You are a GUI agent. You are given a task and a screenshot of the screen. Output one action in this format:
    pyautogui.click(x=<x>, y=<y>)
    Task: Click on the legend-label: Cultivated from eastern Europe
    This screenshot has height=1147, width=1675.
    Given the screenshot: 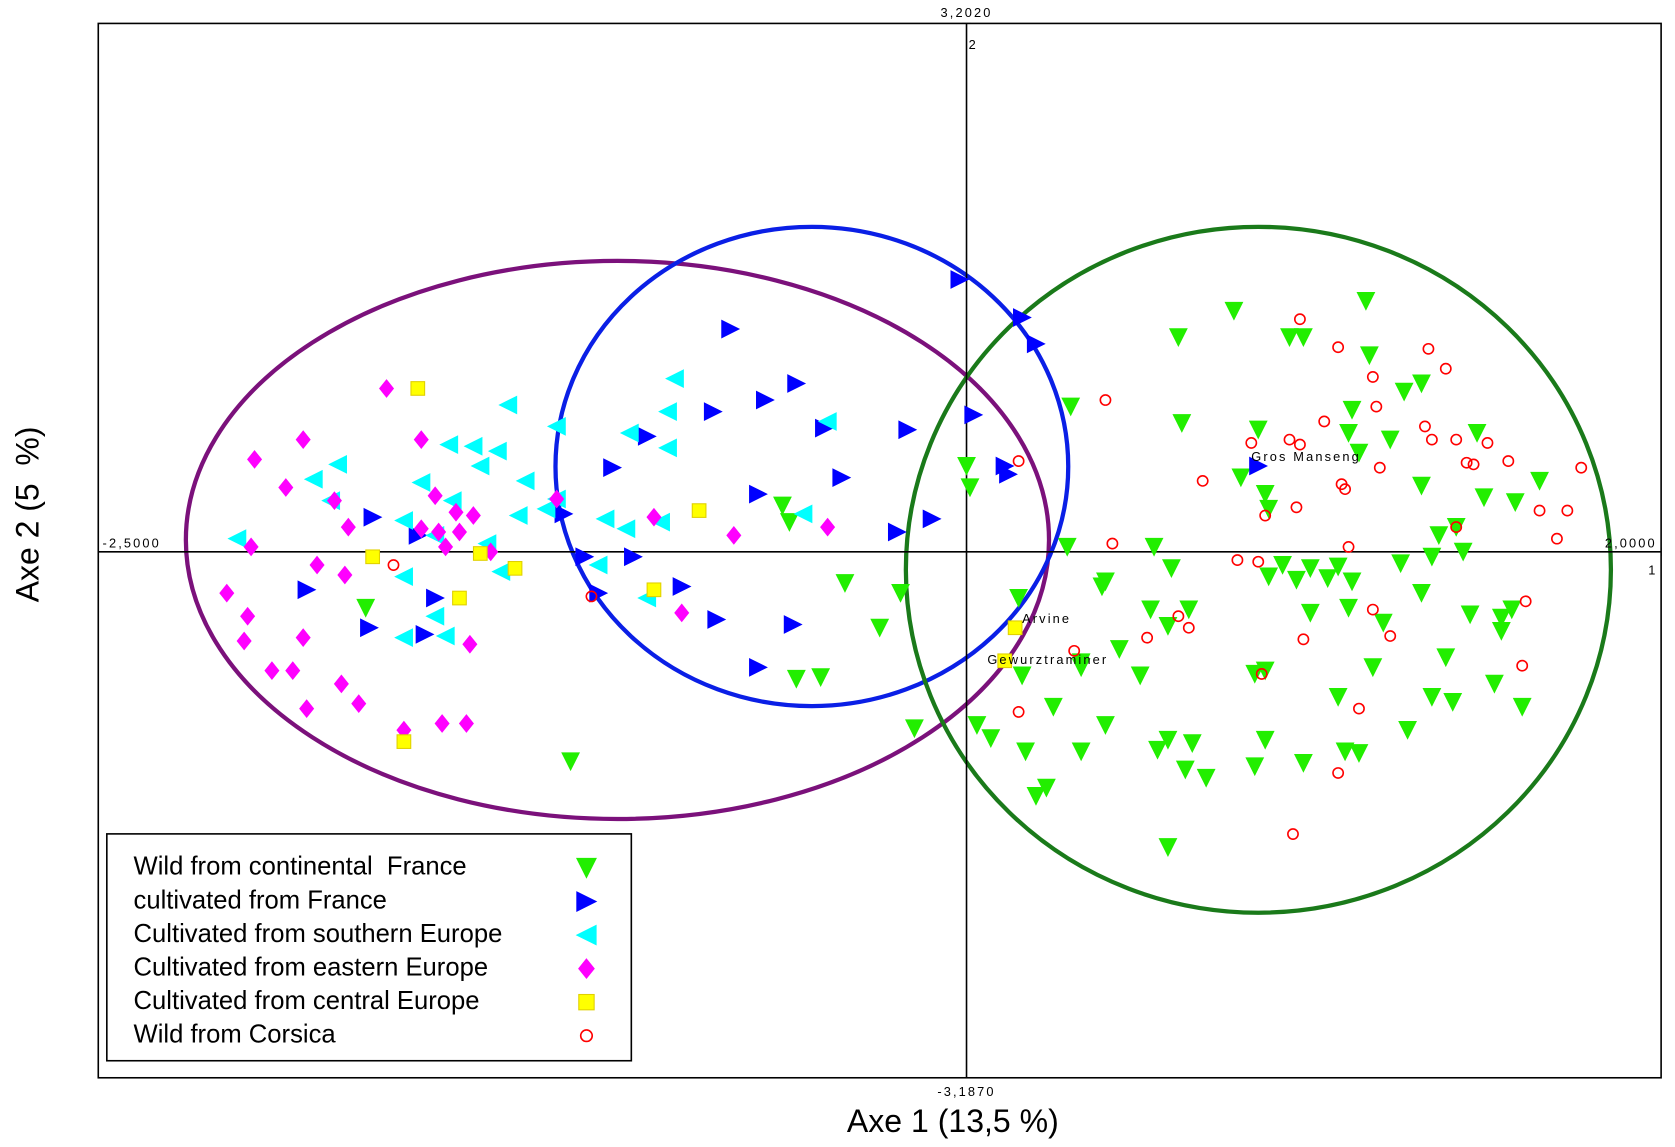 What is the action you would take?
    pyautogui.click(x=311, y=967)
    